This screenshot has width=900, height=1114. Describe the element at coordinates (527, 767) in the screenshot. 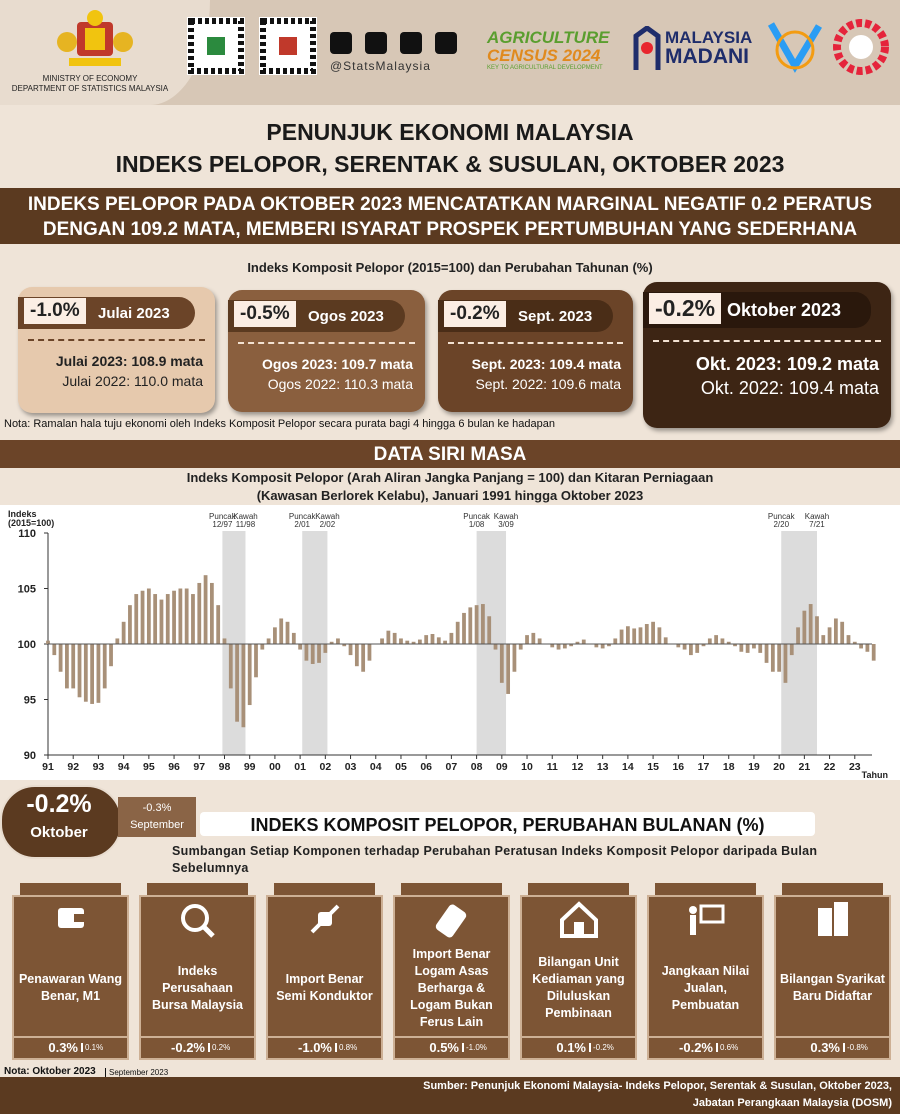

I see `x-tick-label: 10` at that location.